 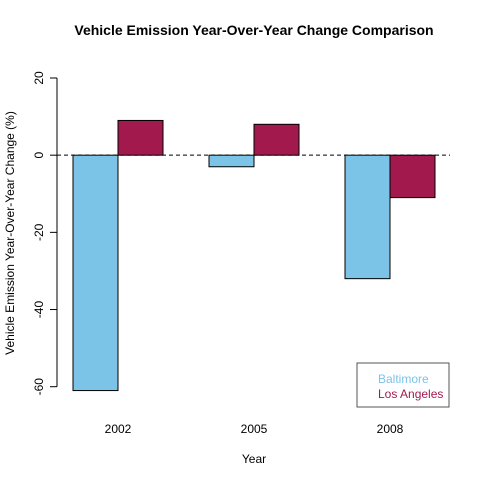 I want to click on legend-box, so click(x=403, y=385).